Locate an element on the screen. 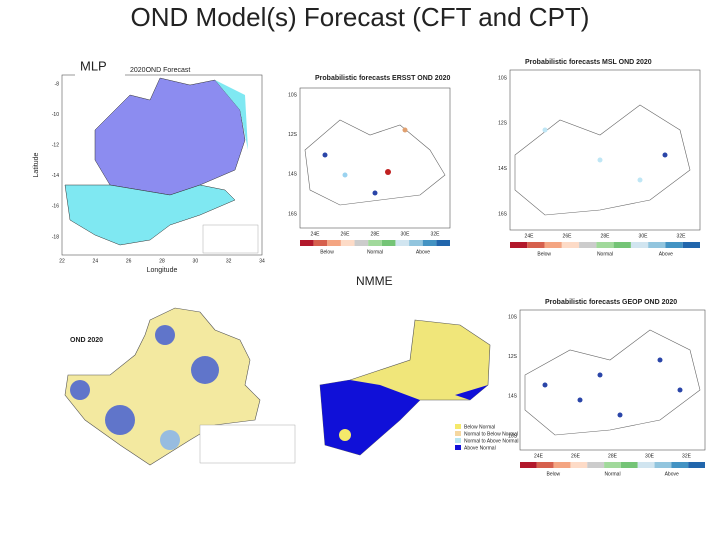  y-tick-label: -8 is located at coordinates (57, 84).